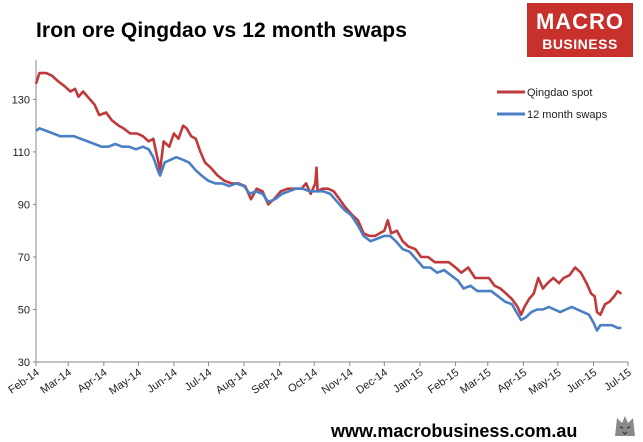 This screenshot has height=442, width=643. What do you see at coordinates (567, 115) in the screenshot?
I see `legend-label: 12 month swaps` at bounding box center [567, 115].